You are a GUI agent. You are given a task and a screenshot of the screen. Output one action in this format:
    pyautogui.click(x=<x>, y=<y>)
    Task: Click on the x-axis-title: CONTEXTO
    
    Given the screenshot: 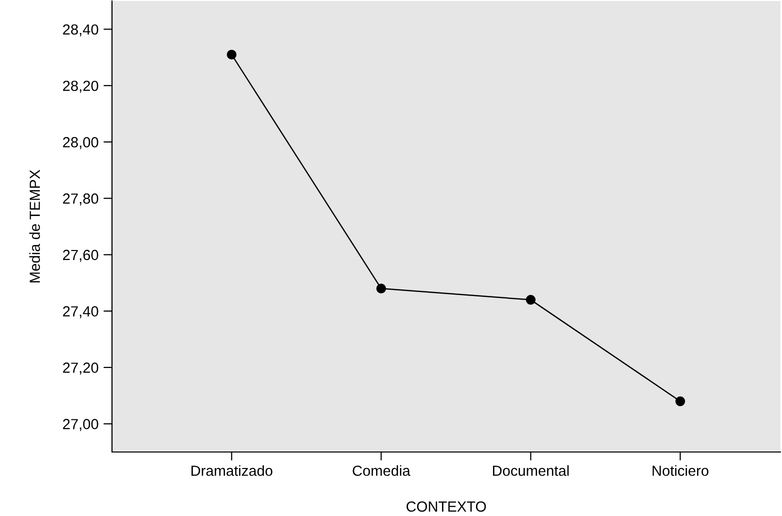 What is the action you would take?
    pyautogui.click(x=446, y=506)
    